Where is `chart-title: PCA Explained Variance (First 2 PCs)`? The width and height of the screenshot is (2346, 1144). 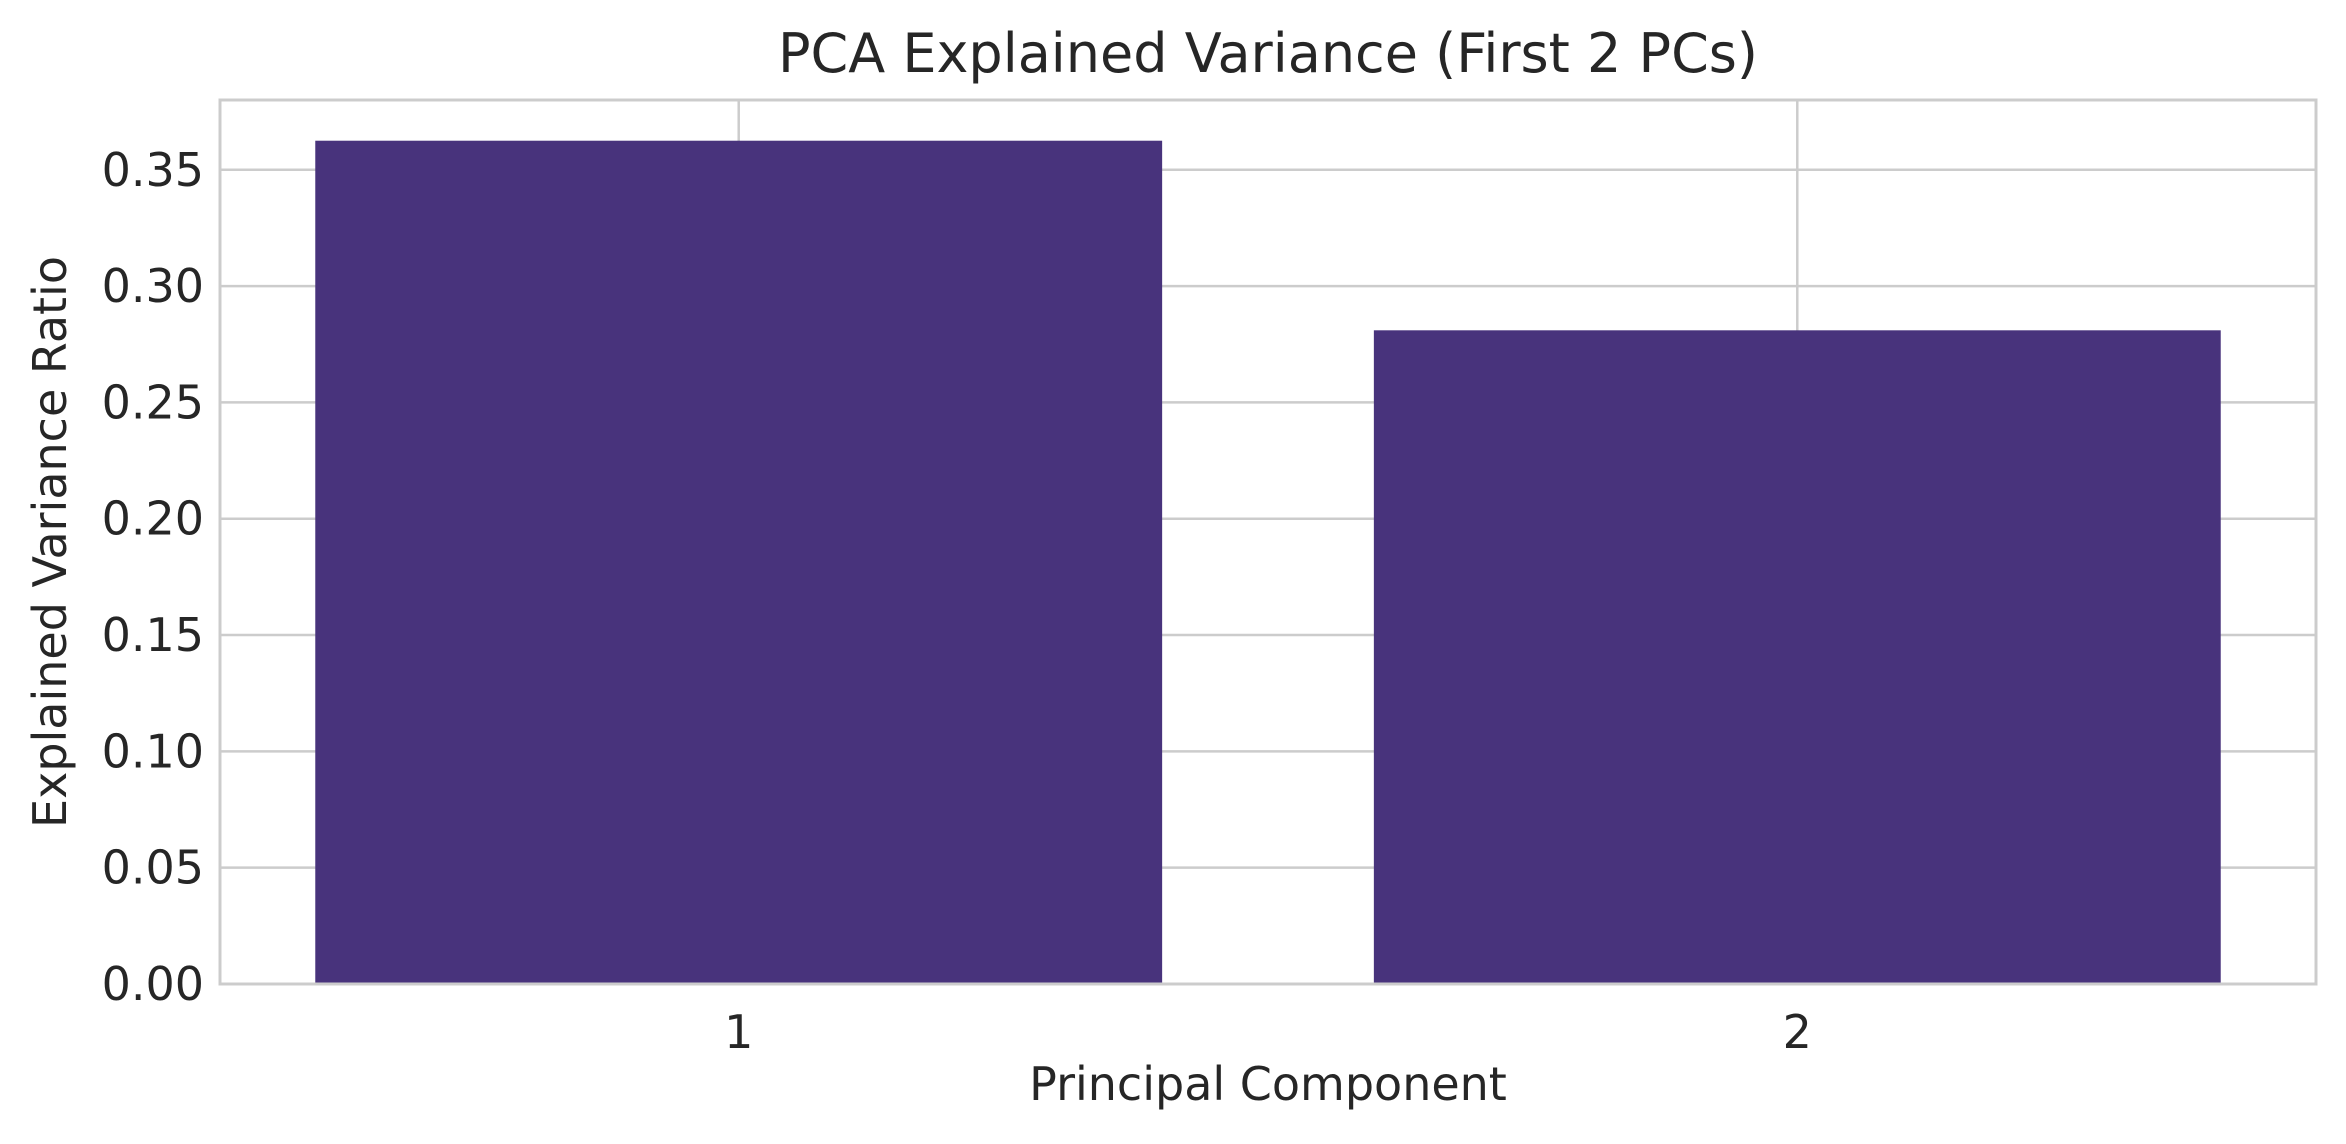
chart-title: PCA Explained Variance (First 2 PCs) is located at coordinates (1268, 53).